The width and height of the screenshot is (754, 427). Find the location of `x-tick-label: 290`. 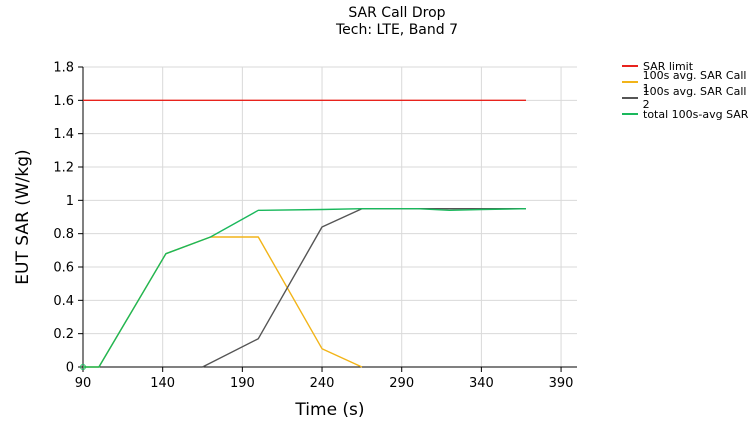

x-tick-label: 290 is located at coordinates (401, 383).